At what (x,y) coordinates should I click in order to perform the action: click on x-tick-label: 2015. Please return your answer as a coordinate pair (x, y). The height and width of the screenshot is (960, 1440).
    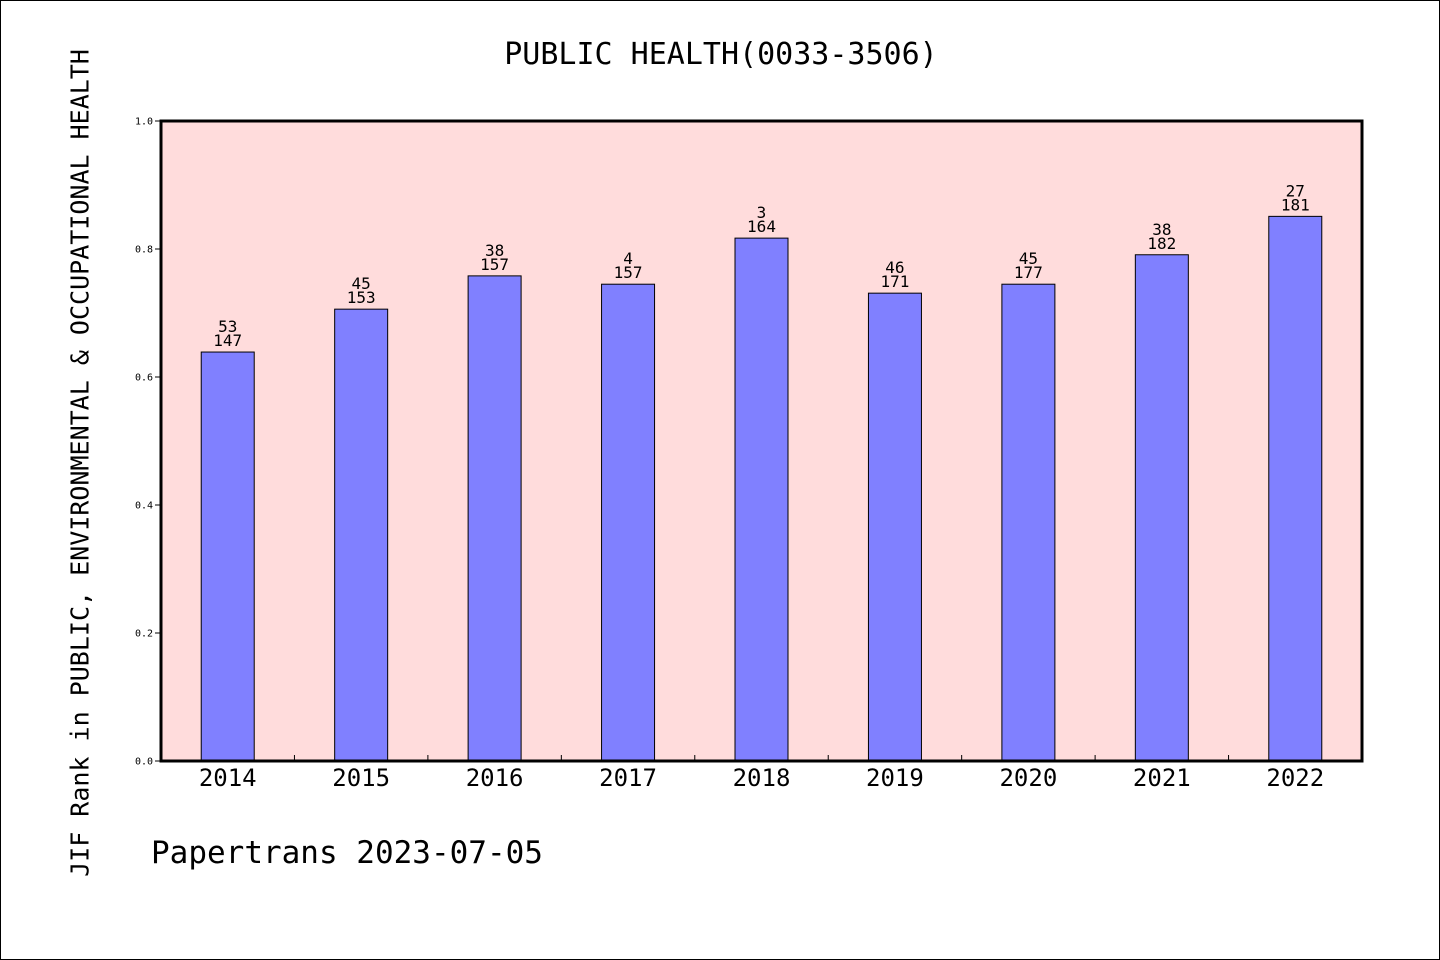
    Looking at the image, I should click on (361, 778).